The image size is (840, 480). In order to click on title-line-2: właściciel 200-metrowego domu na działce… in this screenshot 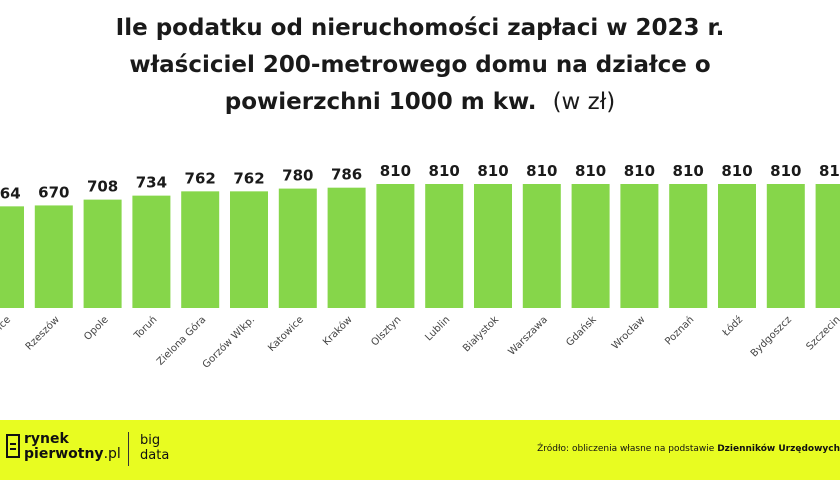, I will do `click(420, 65)`.